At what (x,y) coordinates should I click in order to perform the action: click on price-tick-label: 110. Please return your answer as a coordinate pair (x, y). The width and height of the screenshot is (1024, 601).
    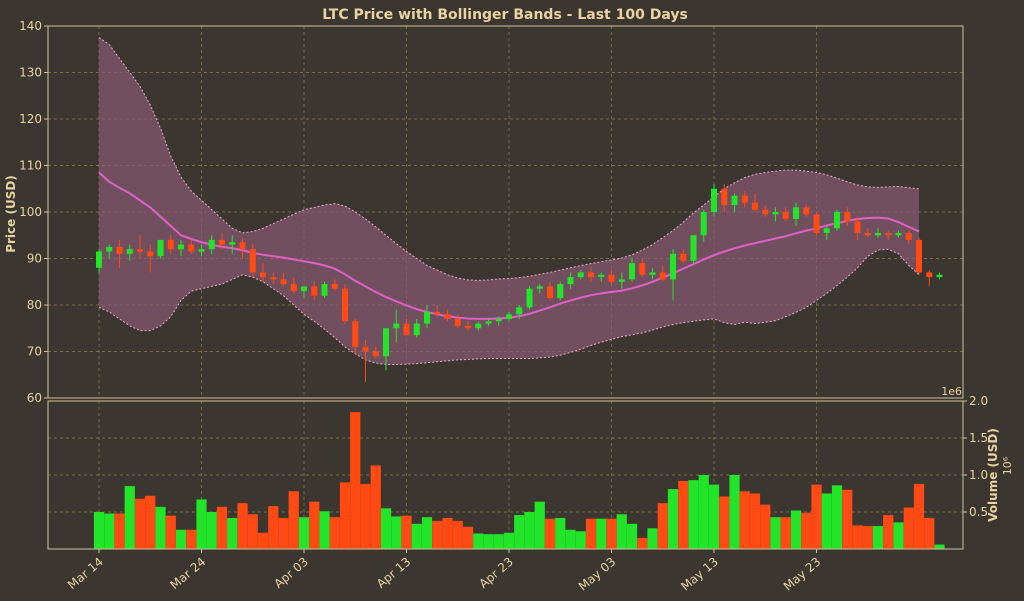
    Looking at the image, I should click on (30, 166).